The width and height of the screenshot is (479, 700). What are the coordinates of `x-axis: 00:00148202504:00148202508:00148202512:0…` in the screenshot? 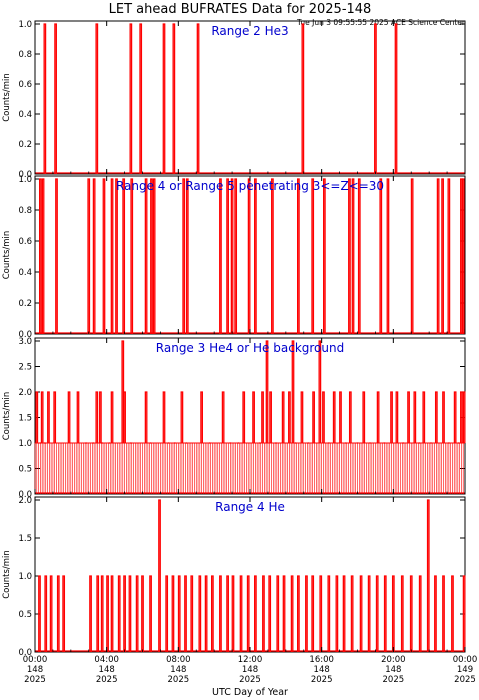 It's located at (250, 670).